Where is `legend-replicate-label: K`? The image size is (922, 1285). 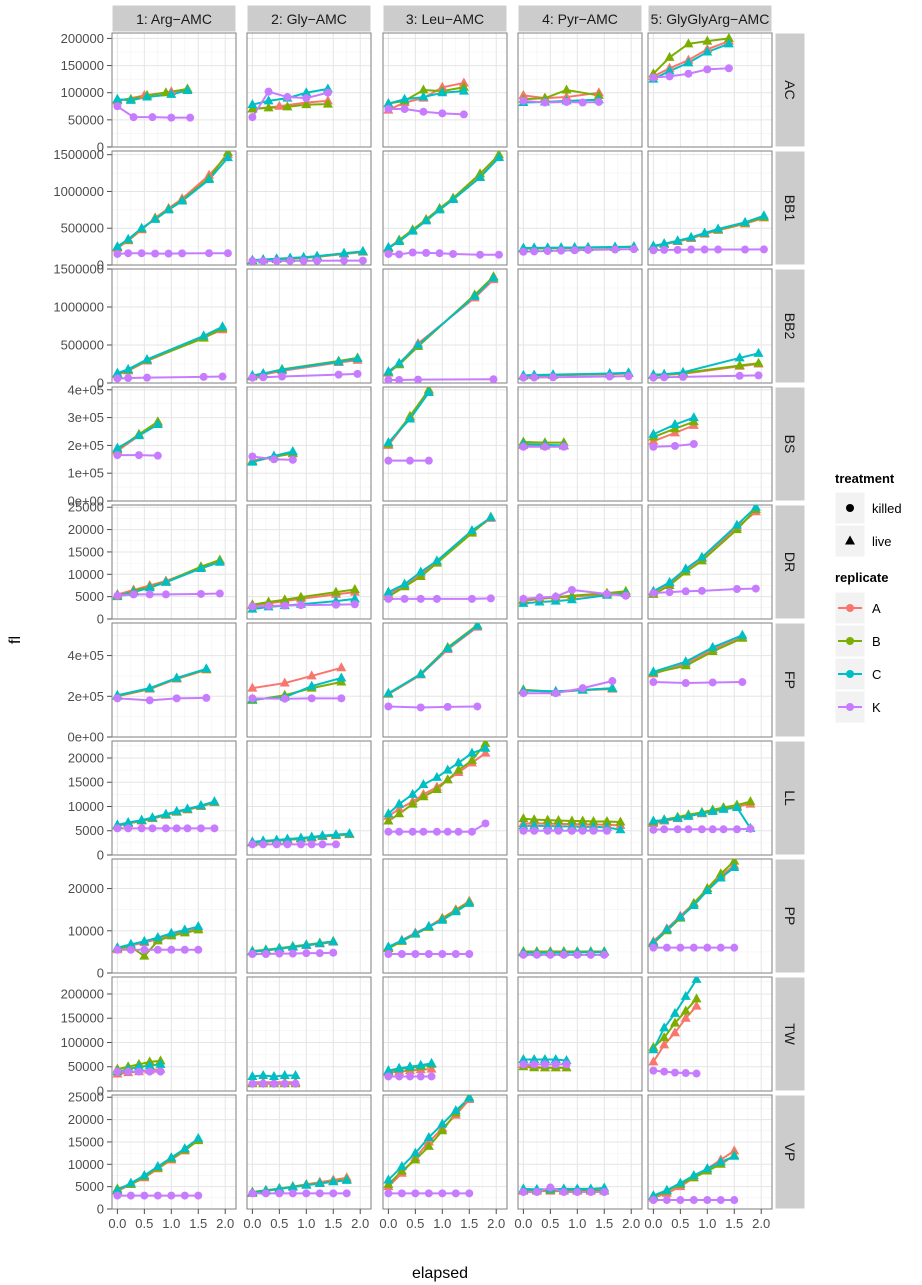
legend-replicate-label: K is located at coordinates (876, 707).